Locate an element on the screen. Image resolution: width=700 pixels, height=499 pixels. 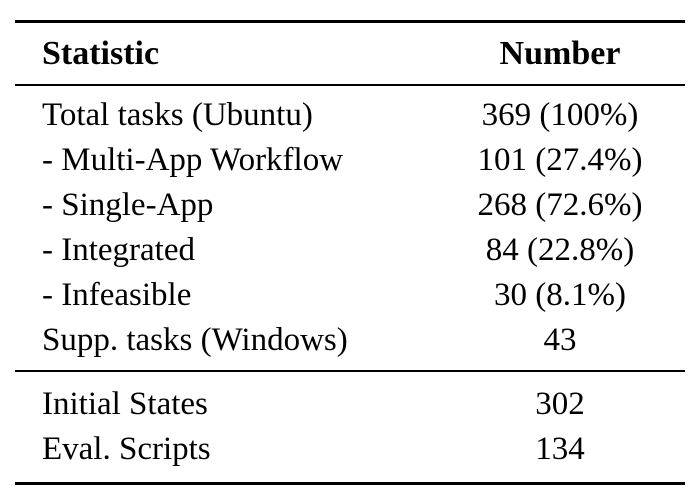
statistic-cell: - Integrated is located at coordinates (118, 250).